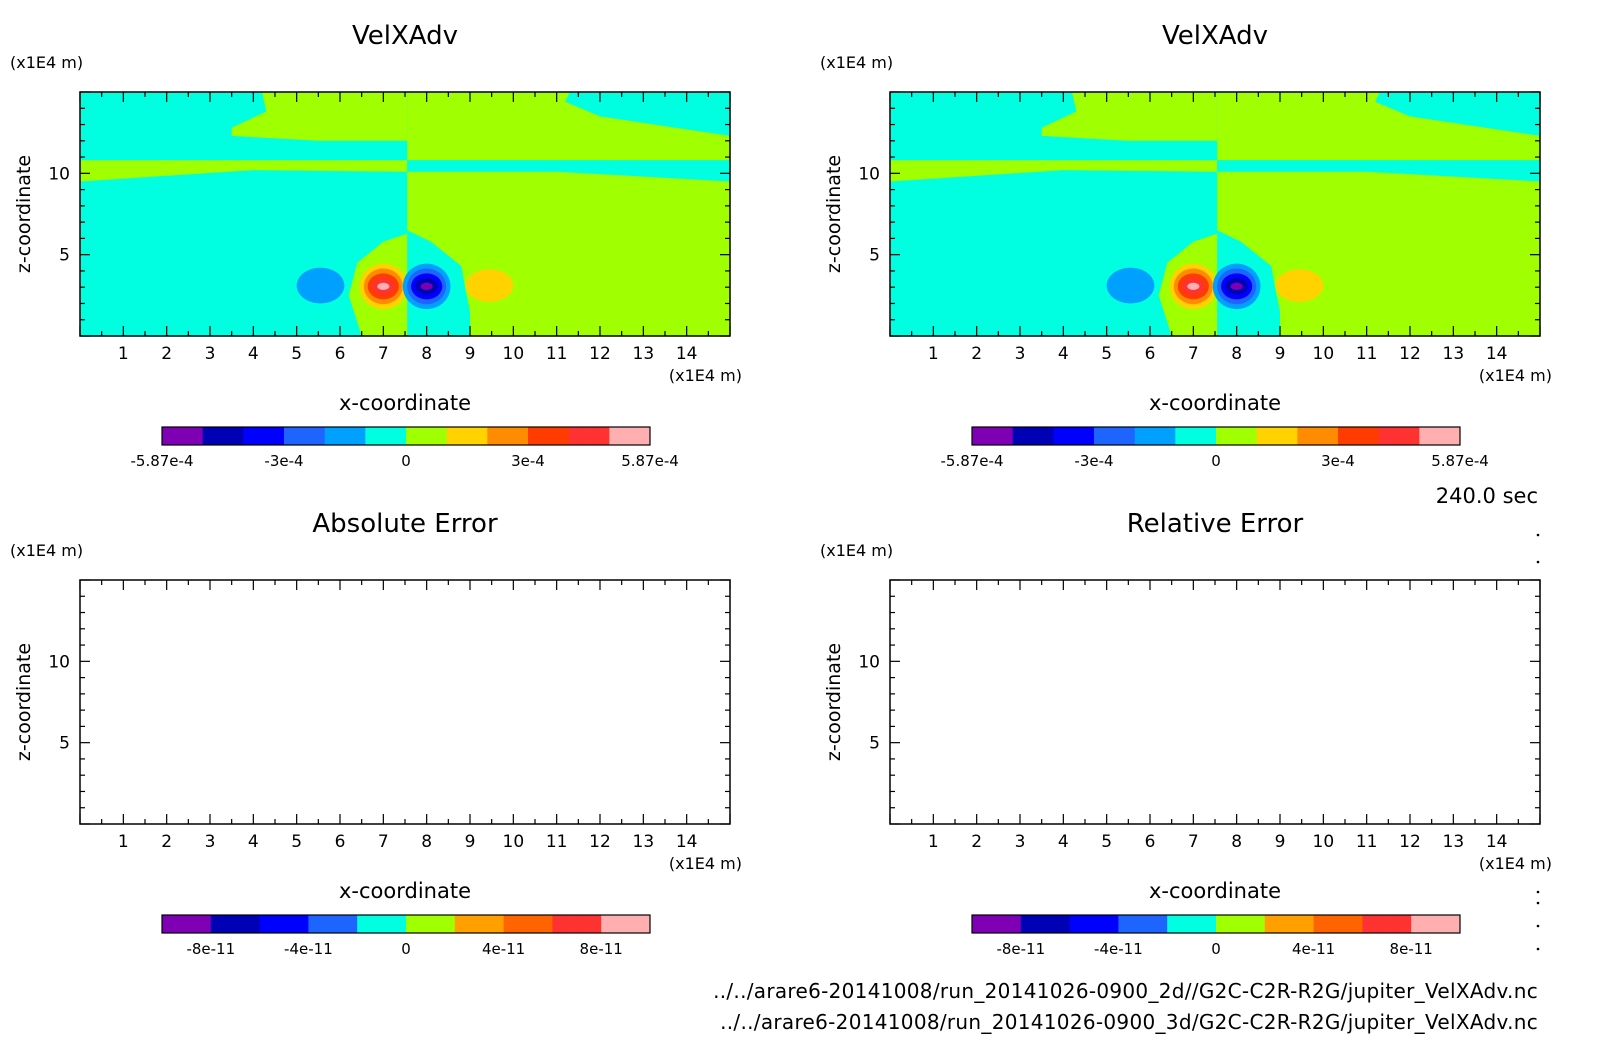 The height and width of the screenshot is (1054, 1604). Describe the element at coordinates (210, 354) in the screenshot. I see `x-tick-label: 3` at that location.